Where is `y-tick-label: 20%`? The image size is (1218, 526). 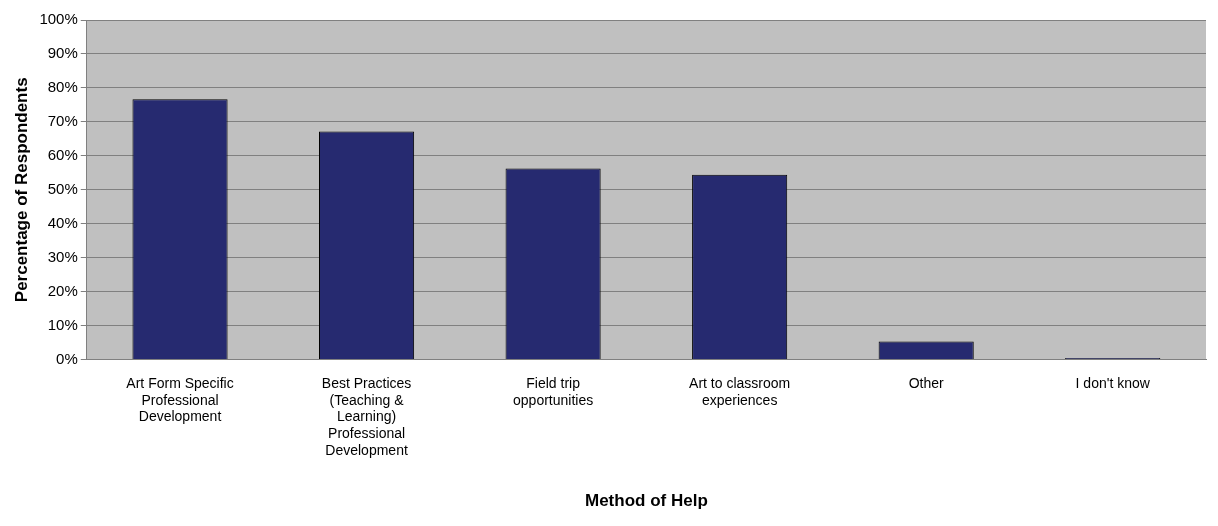
y-tick-label: 20% is located at coordinates (62, 290).